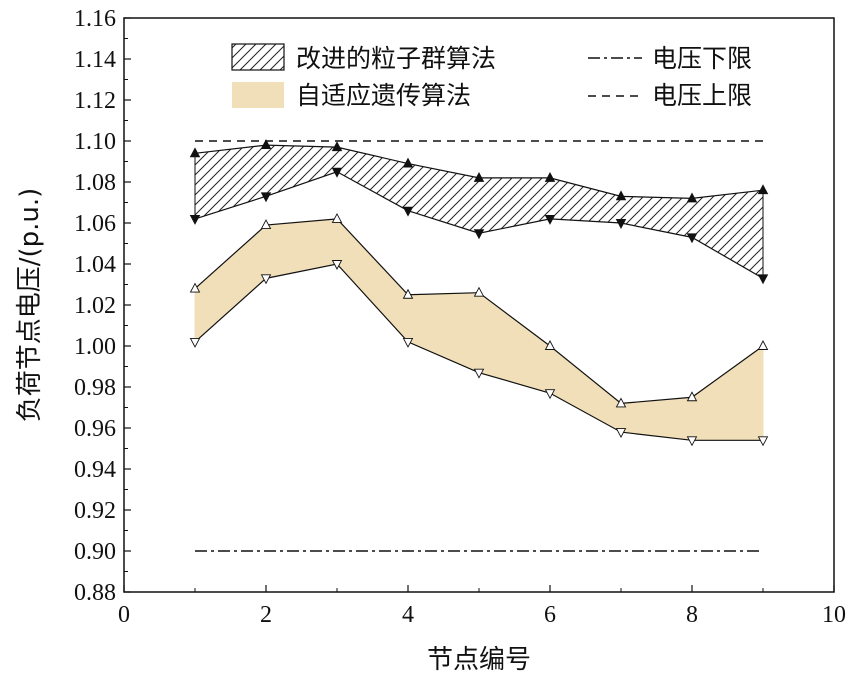  Describe the element at coordinates (95, 19) in the screenshot. I see `y-tick-label: 1.16` at that location.